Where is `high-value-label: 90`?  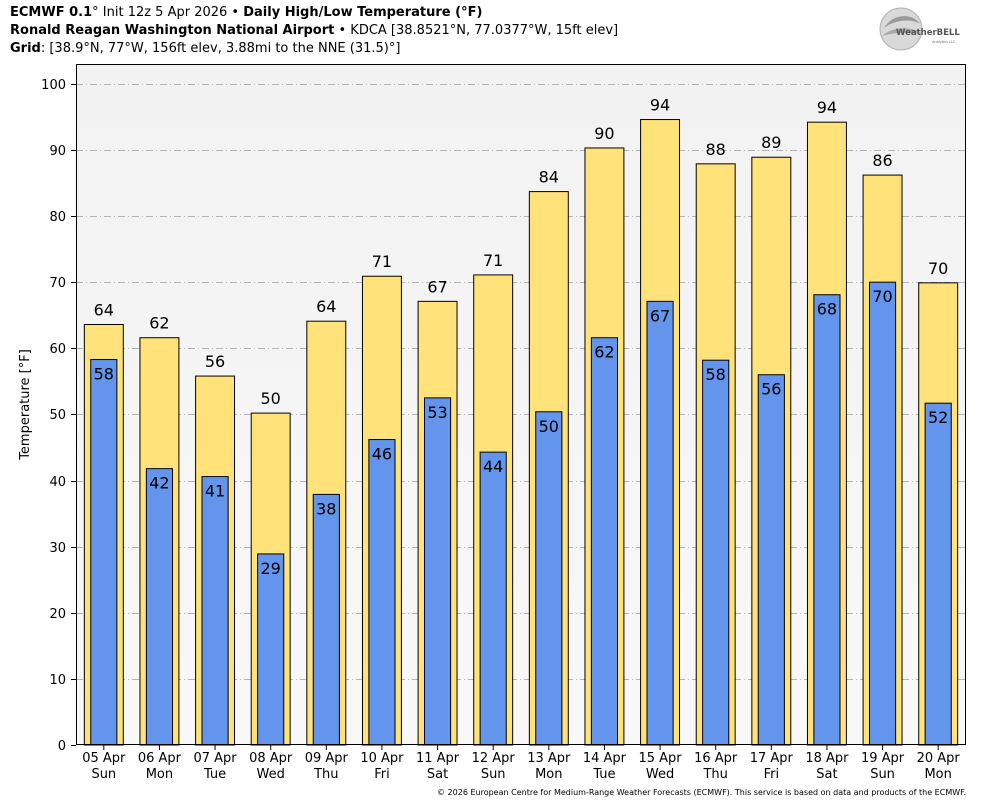 high-value-label: 90 is located at coordinates (604, 133).